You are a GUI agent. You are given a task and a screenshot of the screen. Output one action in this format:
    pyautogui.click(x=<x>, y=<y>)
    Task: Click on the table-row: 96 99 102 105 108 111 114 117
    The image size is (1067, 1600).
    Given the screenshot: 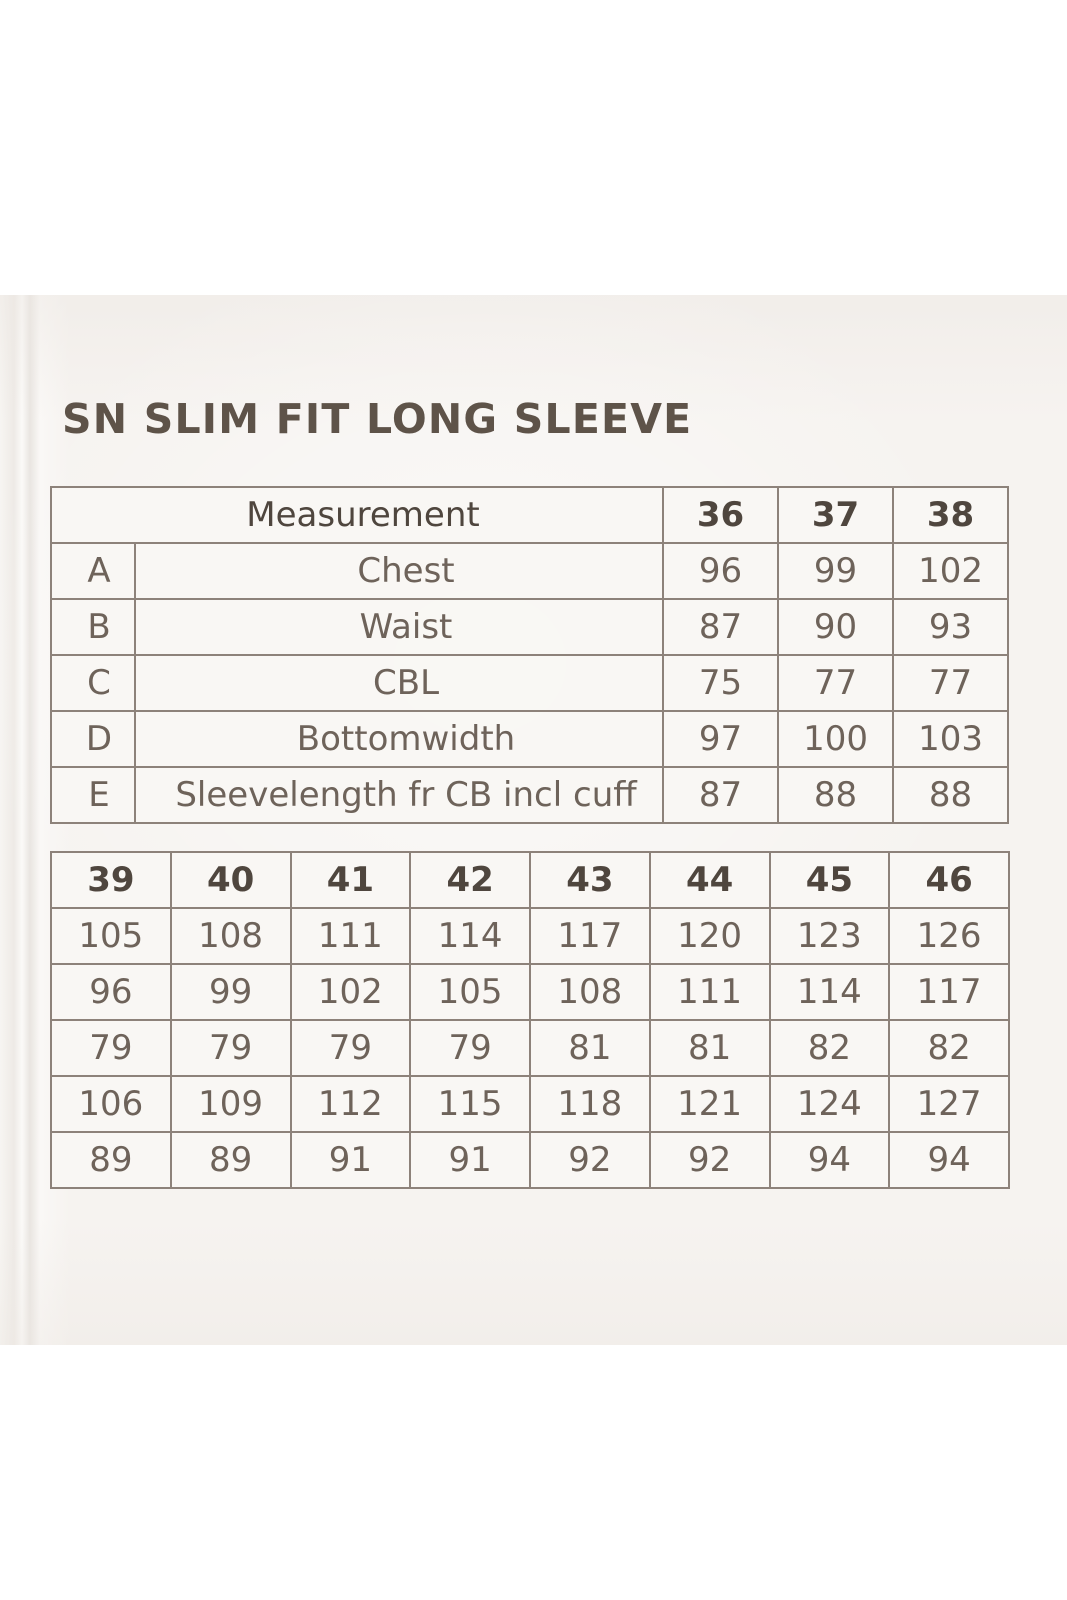 What is the action you would take?
    pyautogui.click(x=530, y=992)
    